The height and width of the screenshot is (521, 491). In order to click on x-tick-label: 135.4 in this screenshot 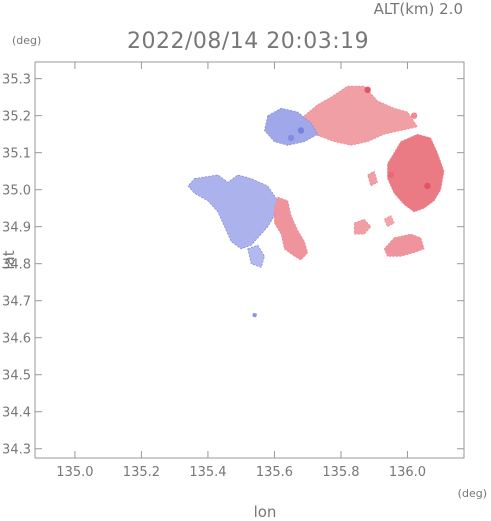, I will do `click(207, 472)`.